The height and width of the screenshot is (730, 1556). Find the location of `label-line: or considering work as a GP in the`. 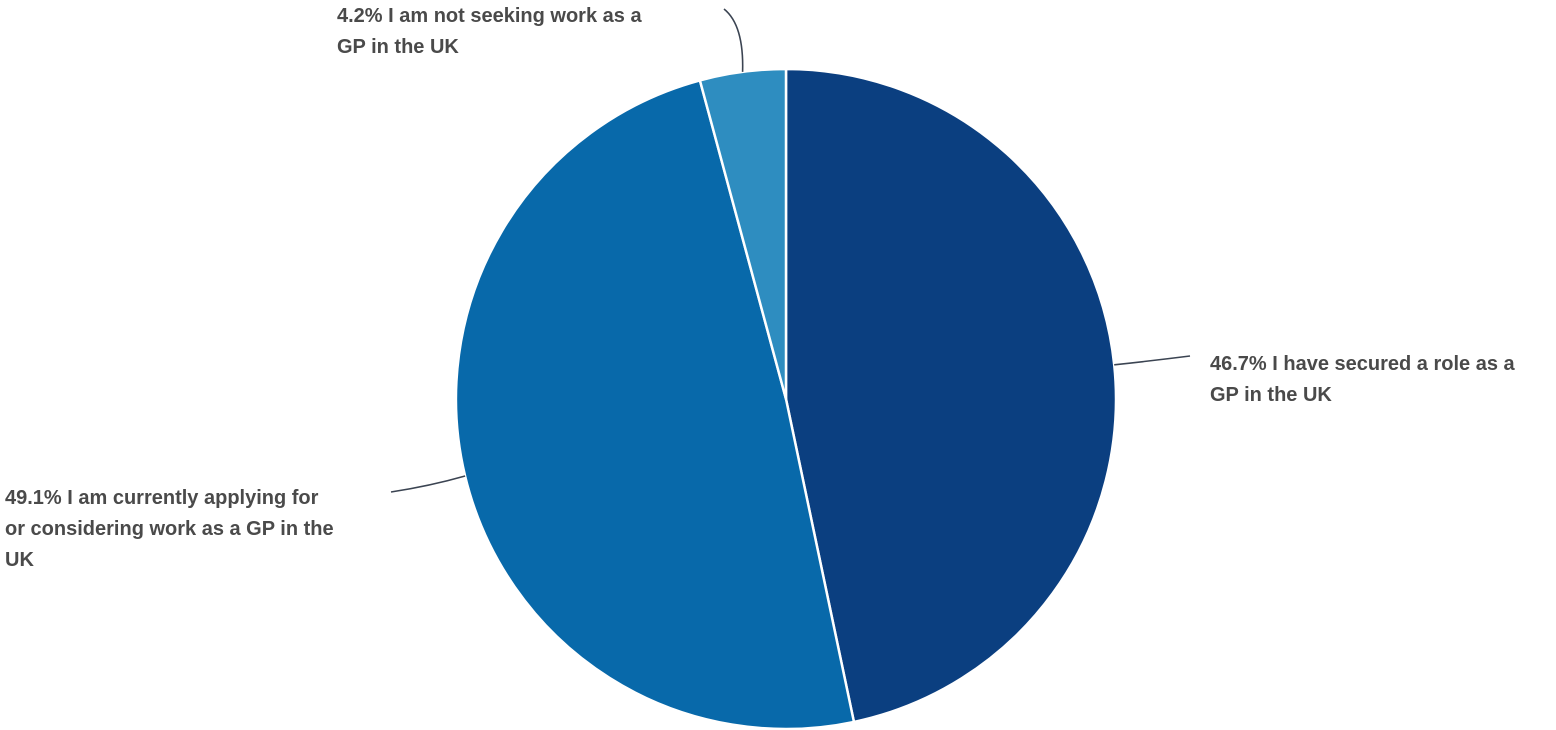

label-line: or considering work as a GP in the is located at coordinates (169, 529).